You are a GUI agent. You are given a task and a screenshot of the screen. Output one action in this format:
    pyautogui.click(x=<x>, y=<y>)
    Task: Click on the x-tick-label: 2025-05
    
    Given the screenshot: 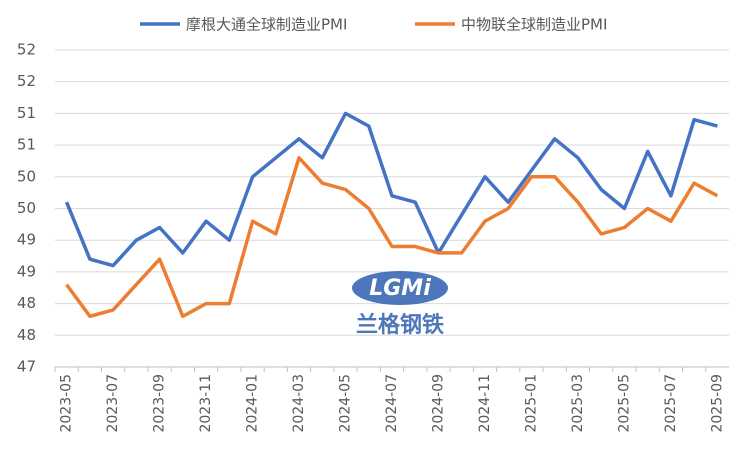 What is the action you would take?
    pyautogui.click(x=624, y=403)
    